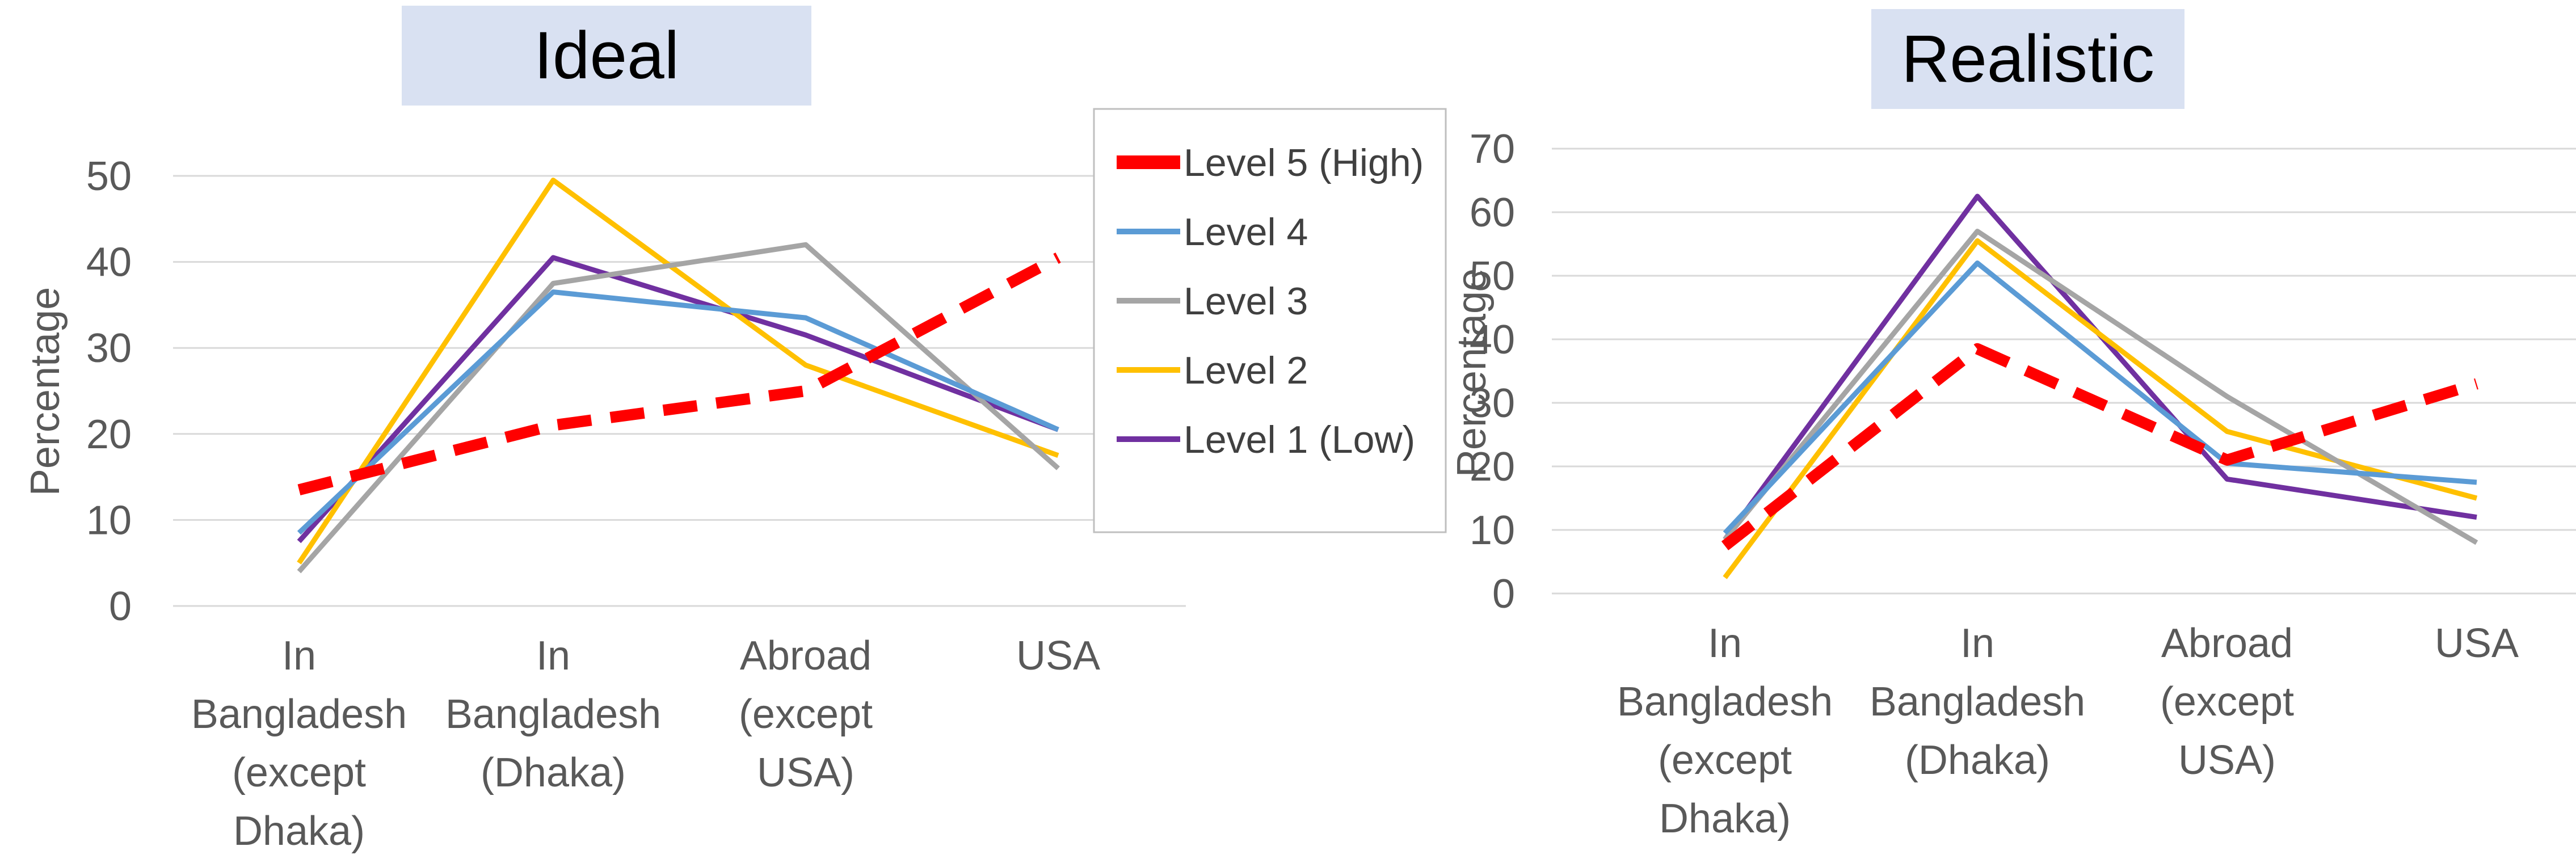  Describe the element at coordinates (1472, 372) in the screenshot. I see `realistic-y-axis-label: Percentage` at that location.